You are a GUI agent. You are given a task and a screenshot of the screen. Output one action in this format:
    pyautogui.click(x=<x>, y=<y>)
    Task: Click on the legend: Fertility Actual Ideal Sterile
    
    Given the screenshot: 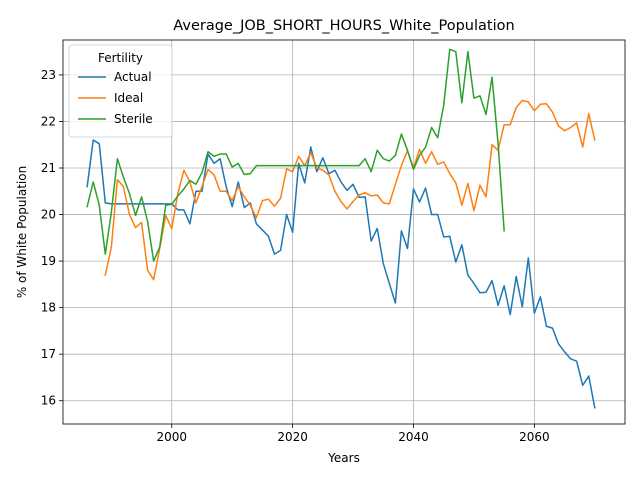 What is the action you would take?
    pyautogui.click(x=120, y=91)
    